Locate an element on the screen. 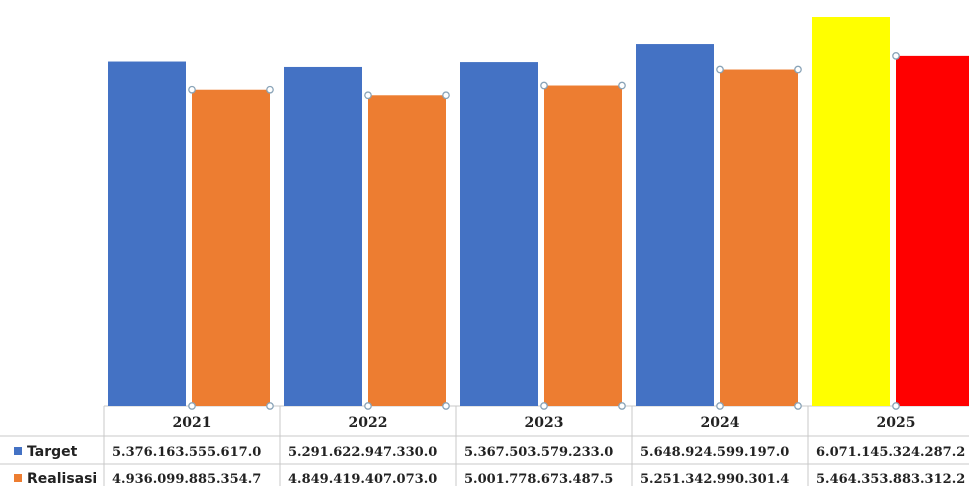 This screenshot has height=486, width=969. table-cell-target-2025: 6.071.145.324.287.2 is located at coordinates (890, 452).